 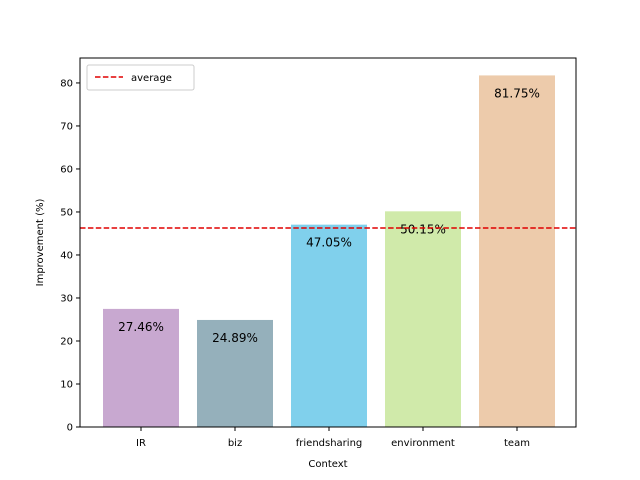 I want to click on bar-value-label-team: 81.75%, so click(x=517, y=93).